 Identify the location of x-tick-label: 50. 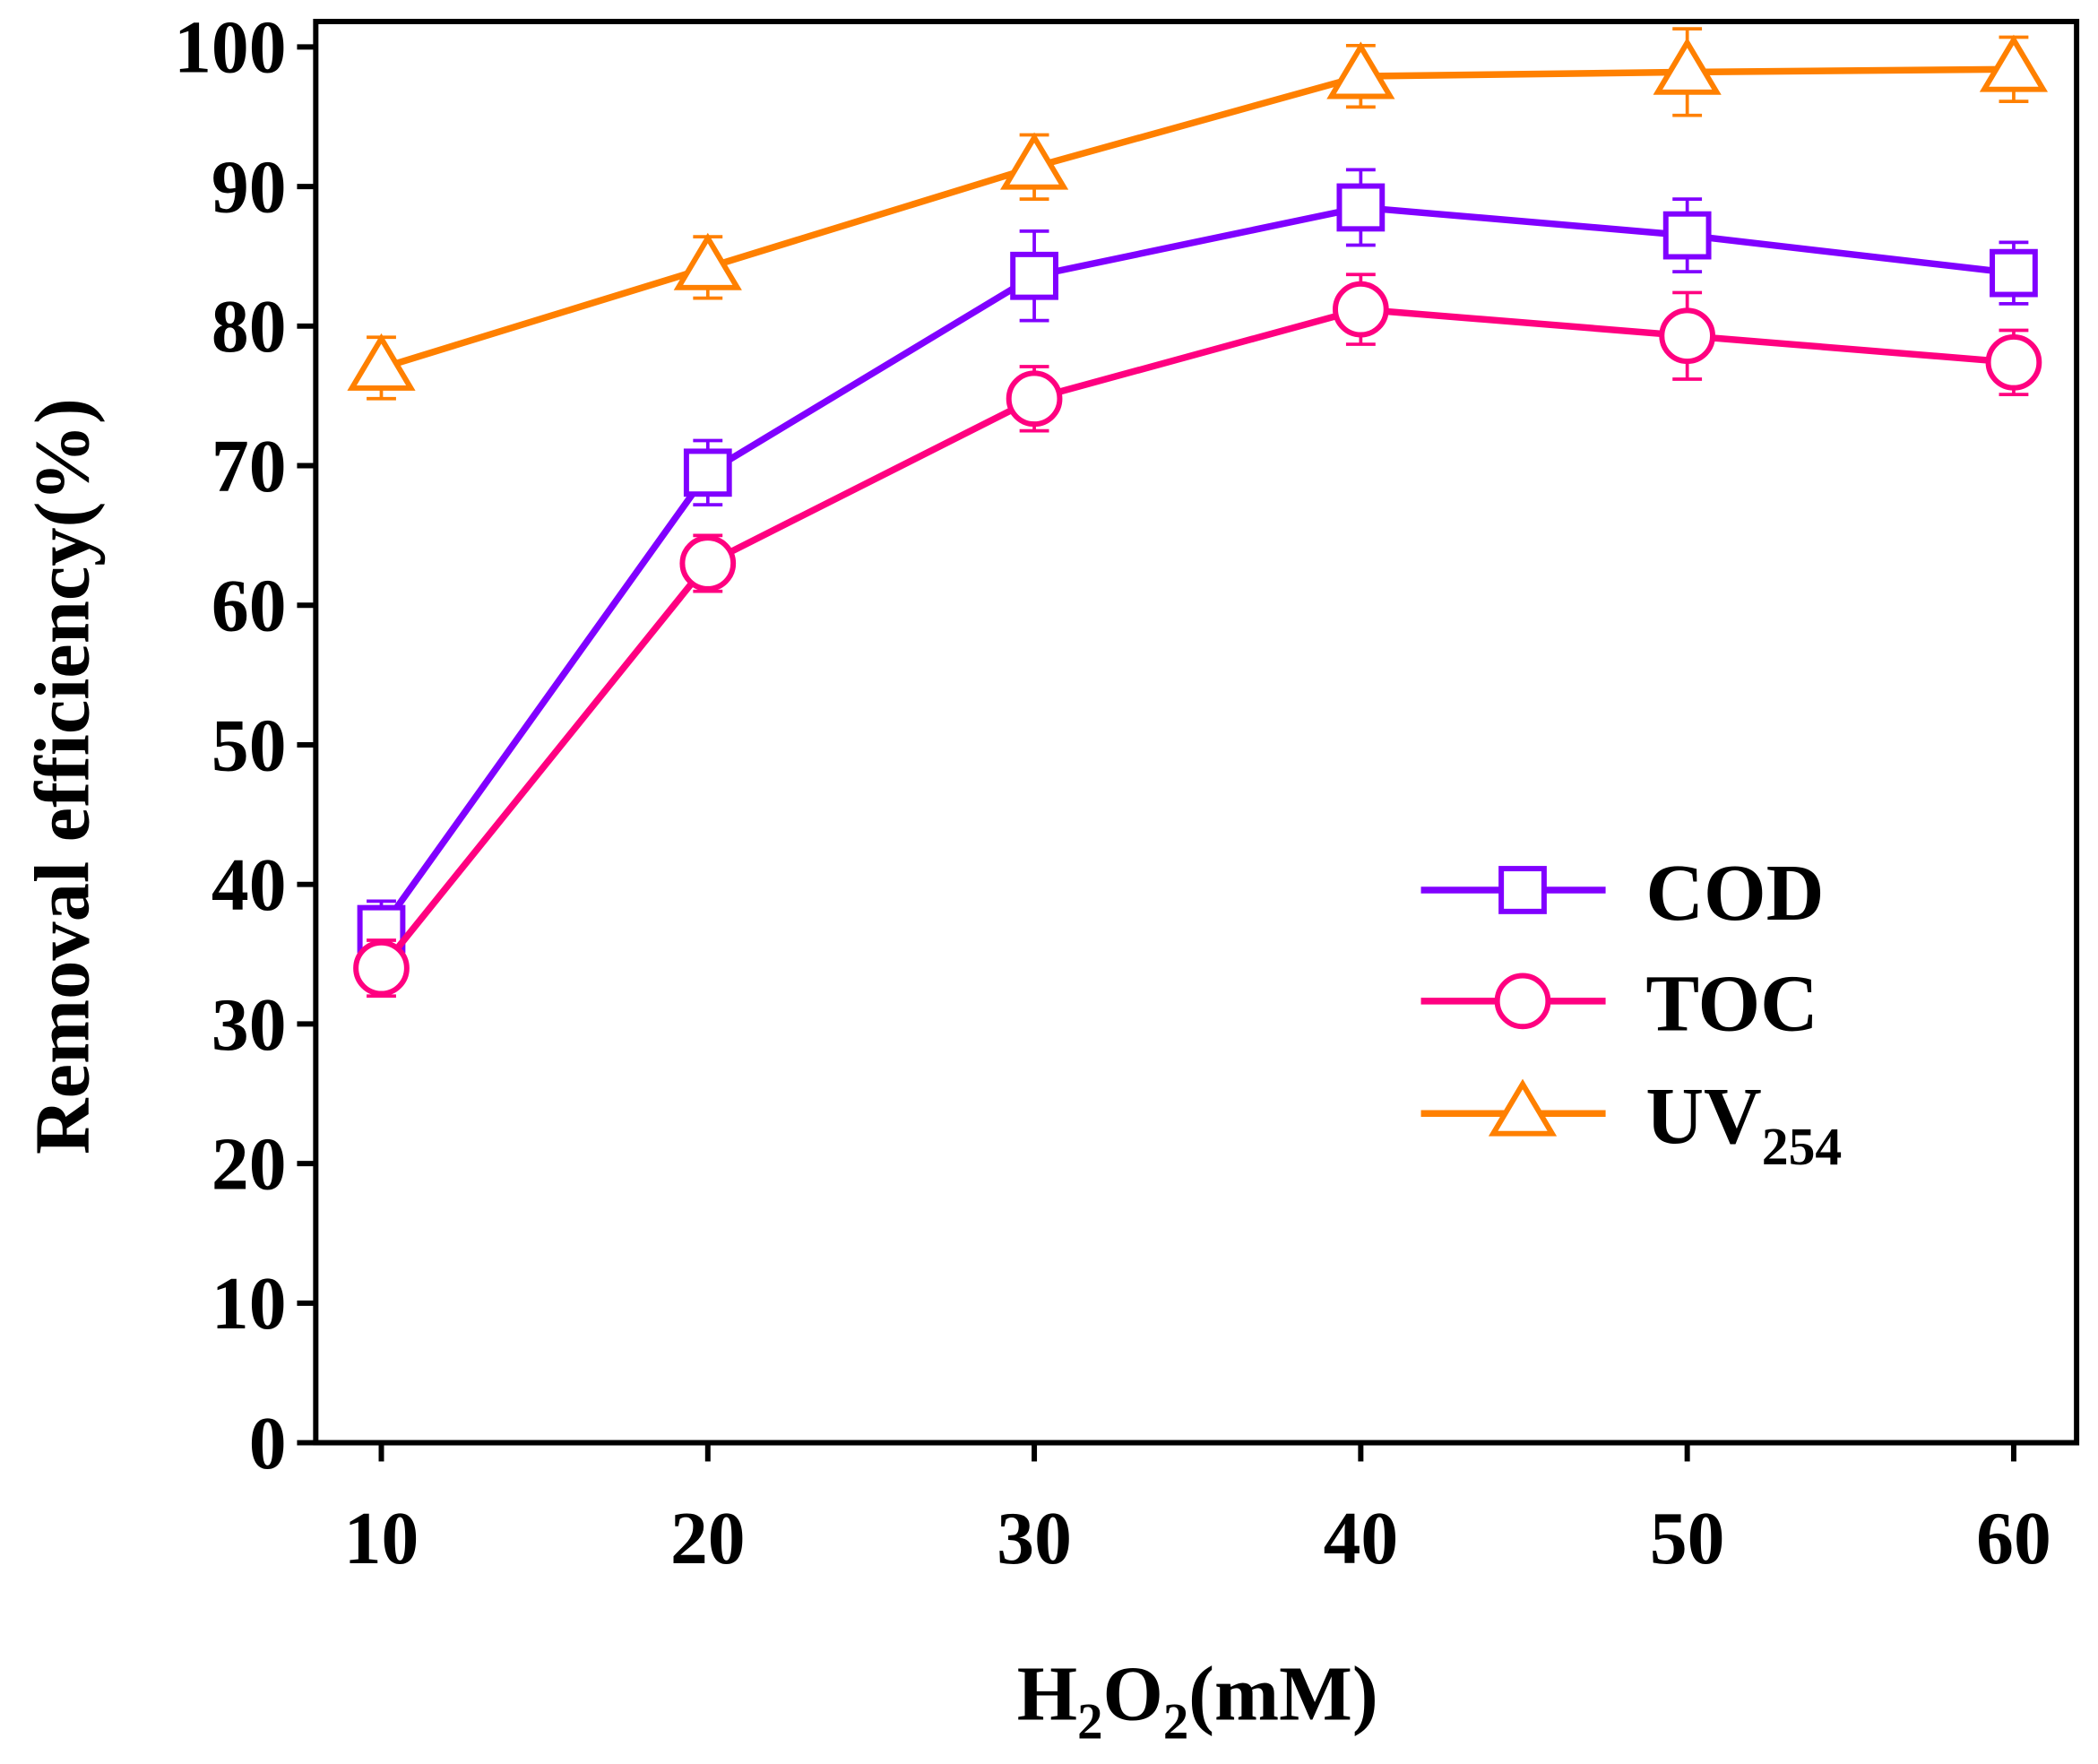
(1687, 1539).